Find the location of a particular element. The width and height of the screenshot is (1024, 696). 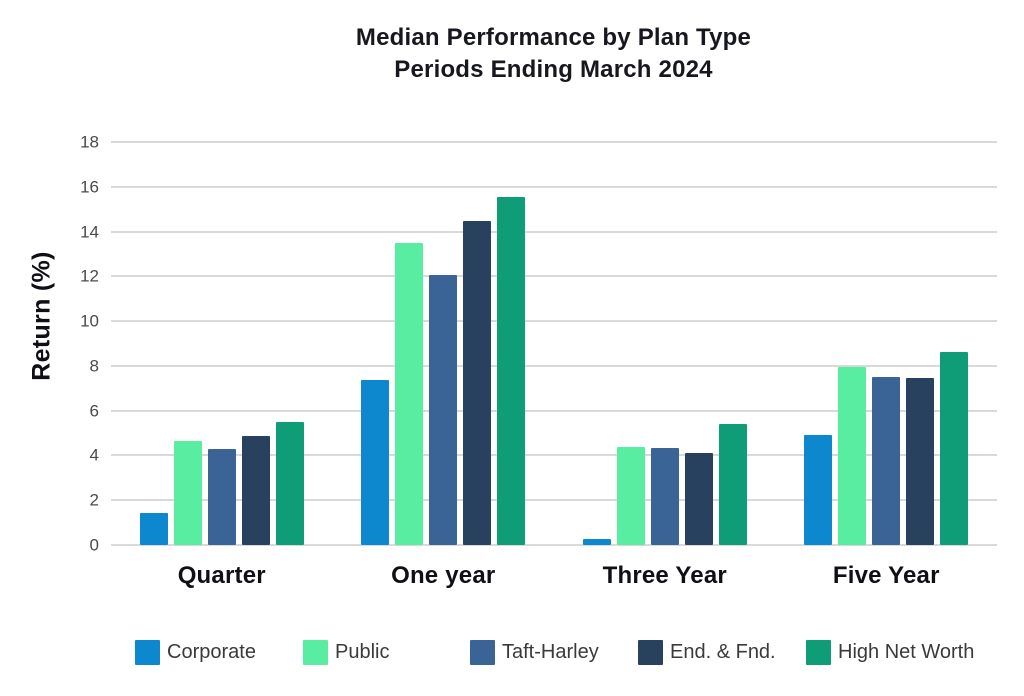

legend-swatch-public is located at coordinates (315, 652).